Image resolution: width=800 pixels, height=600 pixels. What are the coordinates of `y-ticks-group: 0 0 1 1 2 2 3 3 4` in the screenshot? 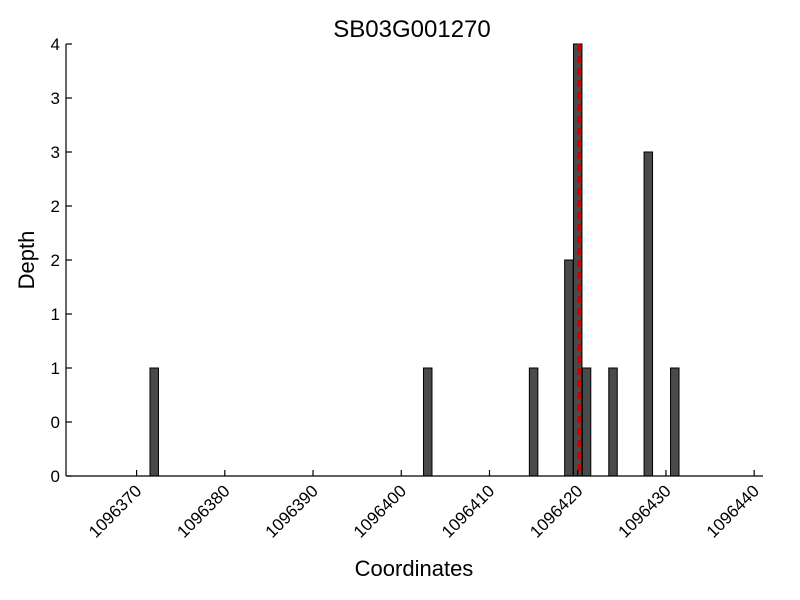 It's located at (61, 260).